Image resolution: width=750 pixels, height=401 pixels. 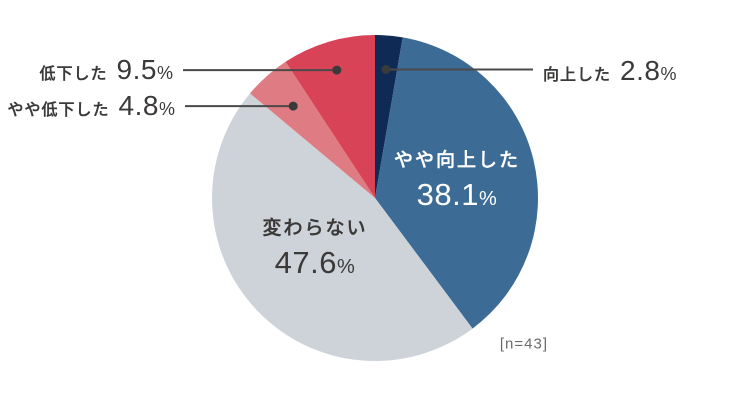 I want to click on sample-size-label: [n=43], so click(x=523, y=344).